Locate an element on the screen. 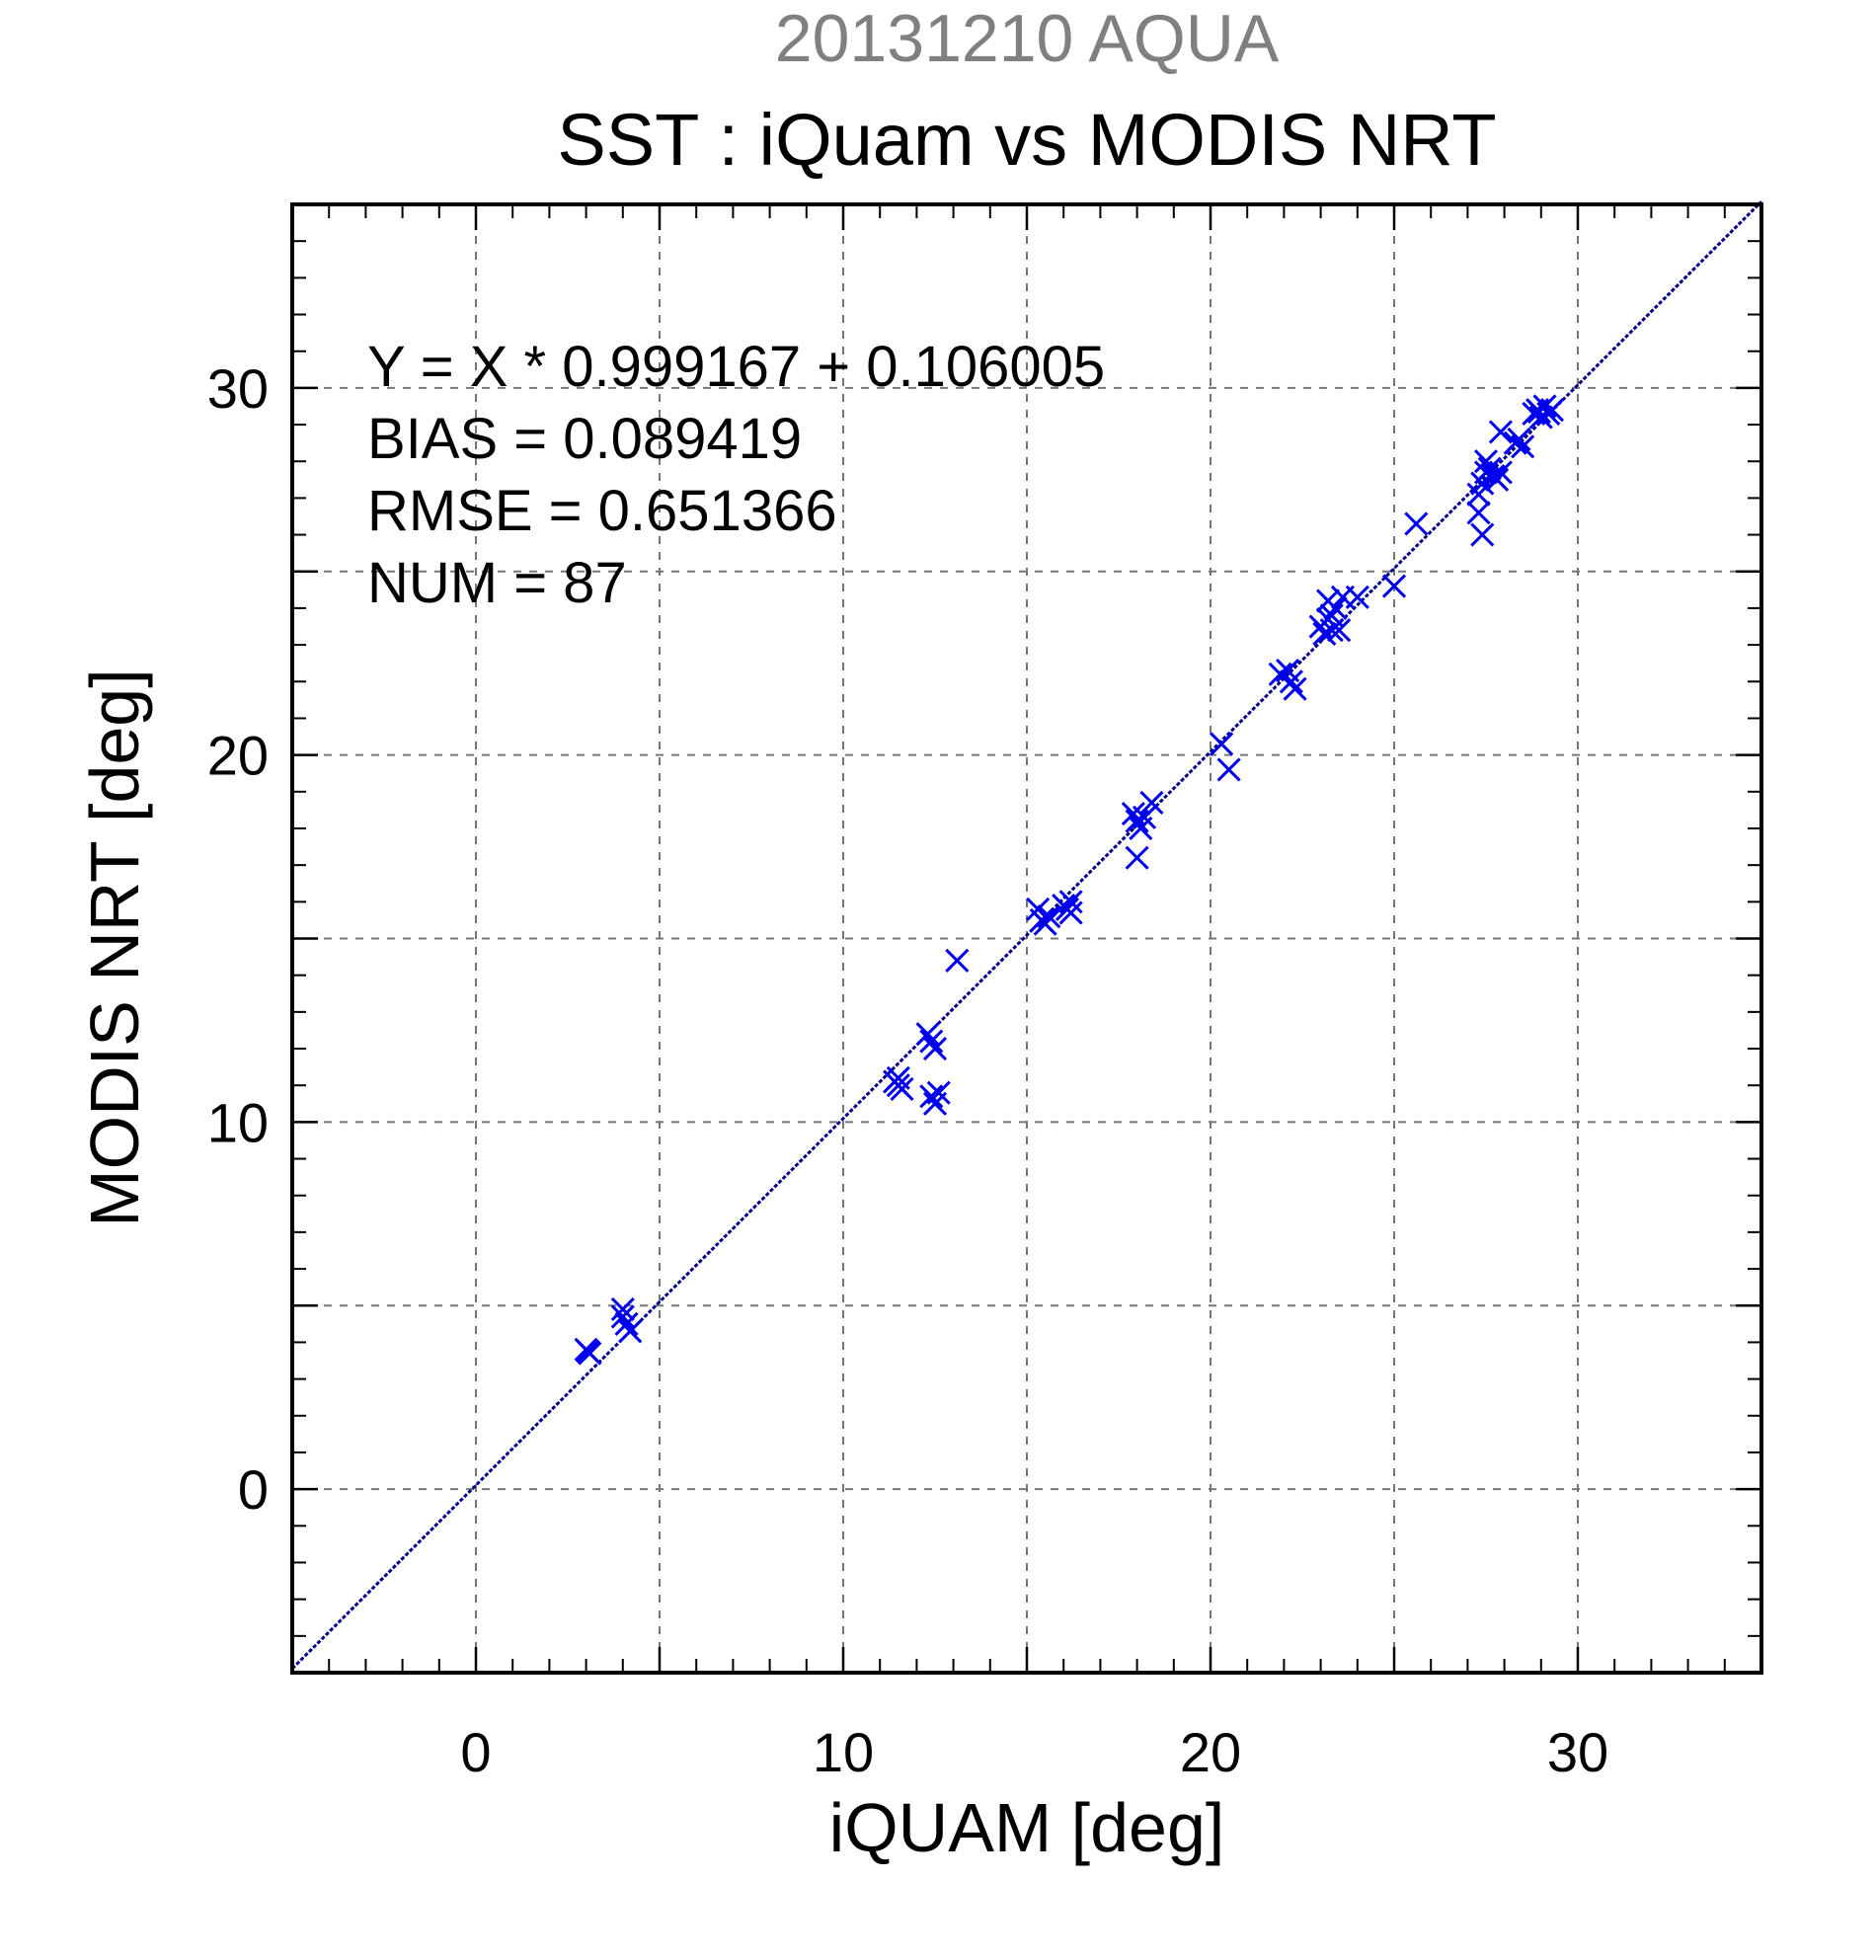 This screenshot has width=1876, height=1960. chart-date-label: 20131210 AQUA is located at coordinates (1027, 39).